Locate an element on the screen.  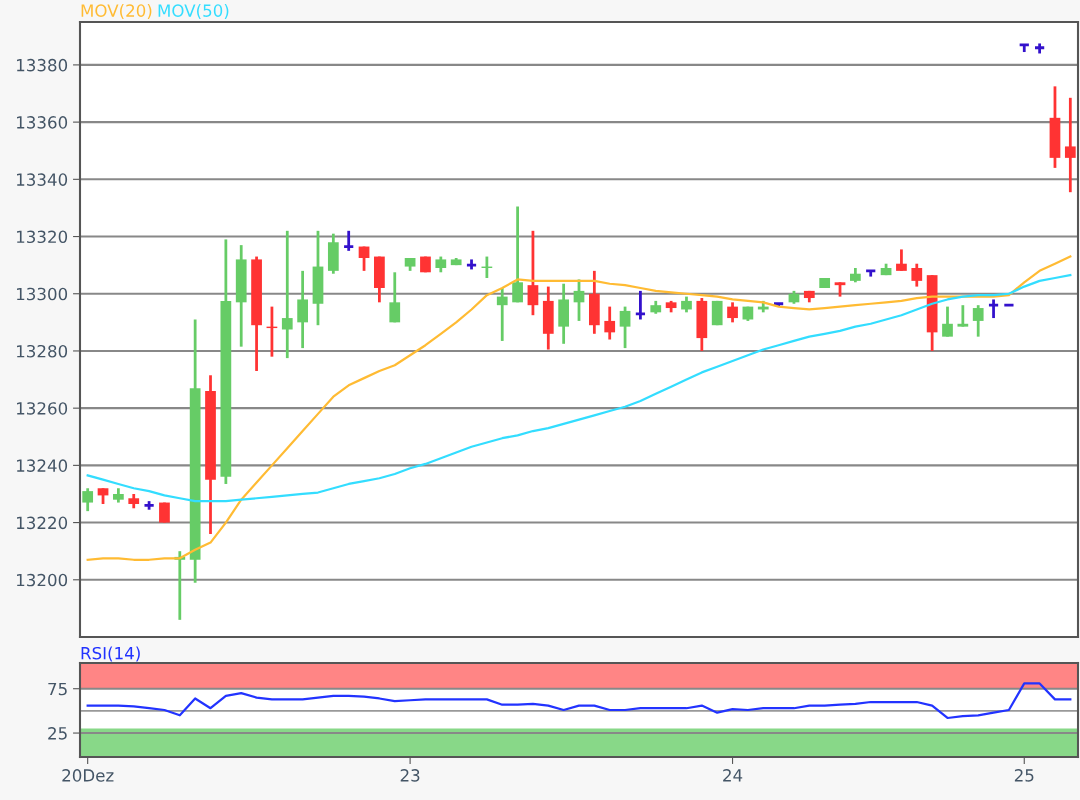
text: MOV(20) is located at coordinates (116, 11).